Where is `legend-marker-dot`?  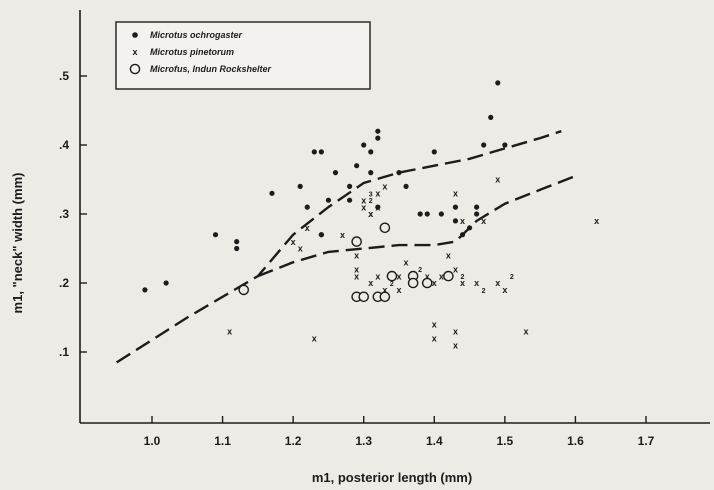 legend-marker-dot is located at coordinates (135, 35).